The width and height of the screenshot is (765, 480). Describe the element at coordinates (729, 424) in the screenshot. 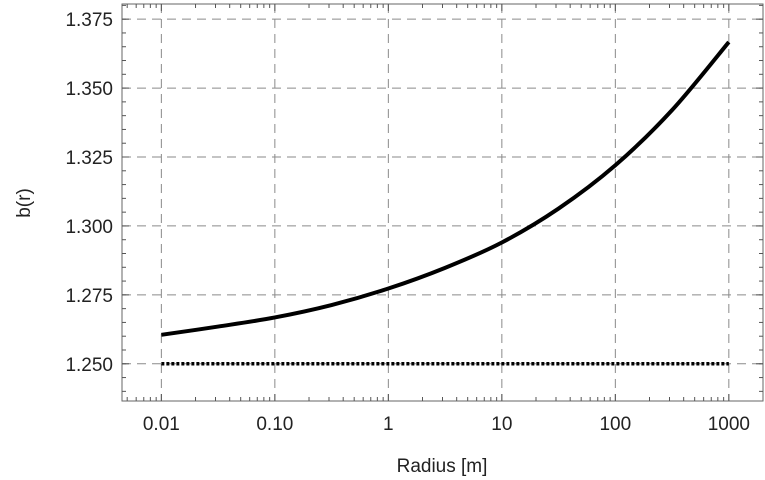

I see `x-tick-label: 1000` at that location.